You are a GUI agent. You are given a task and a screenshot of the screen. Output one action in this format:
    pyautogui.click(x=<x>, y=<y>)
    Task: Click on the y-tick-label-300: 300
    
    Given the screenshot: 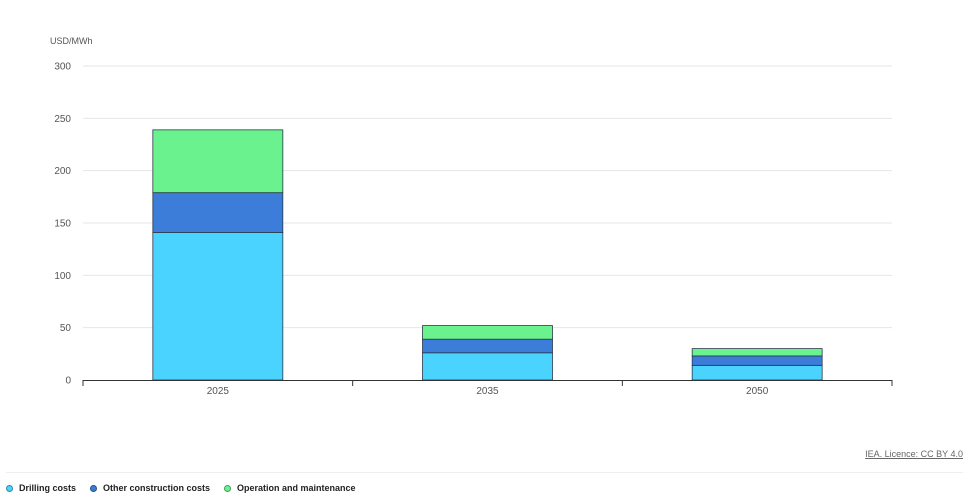 What is the action you would take?
    pyautogui.click(x=62, y=67)
    